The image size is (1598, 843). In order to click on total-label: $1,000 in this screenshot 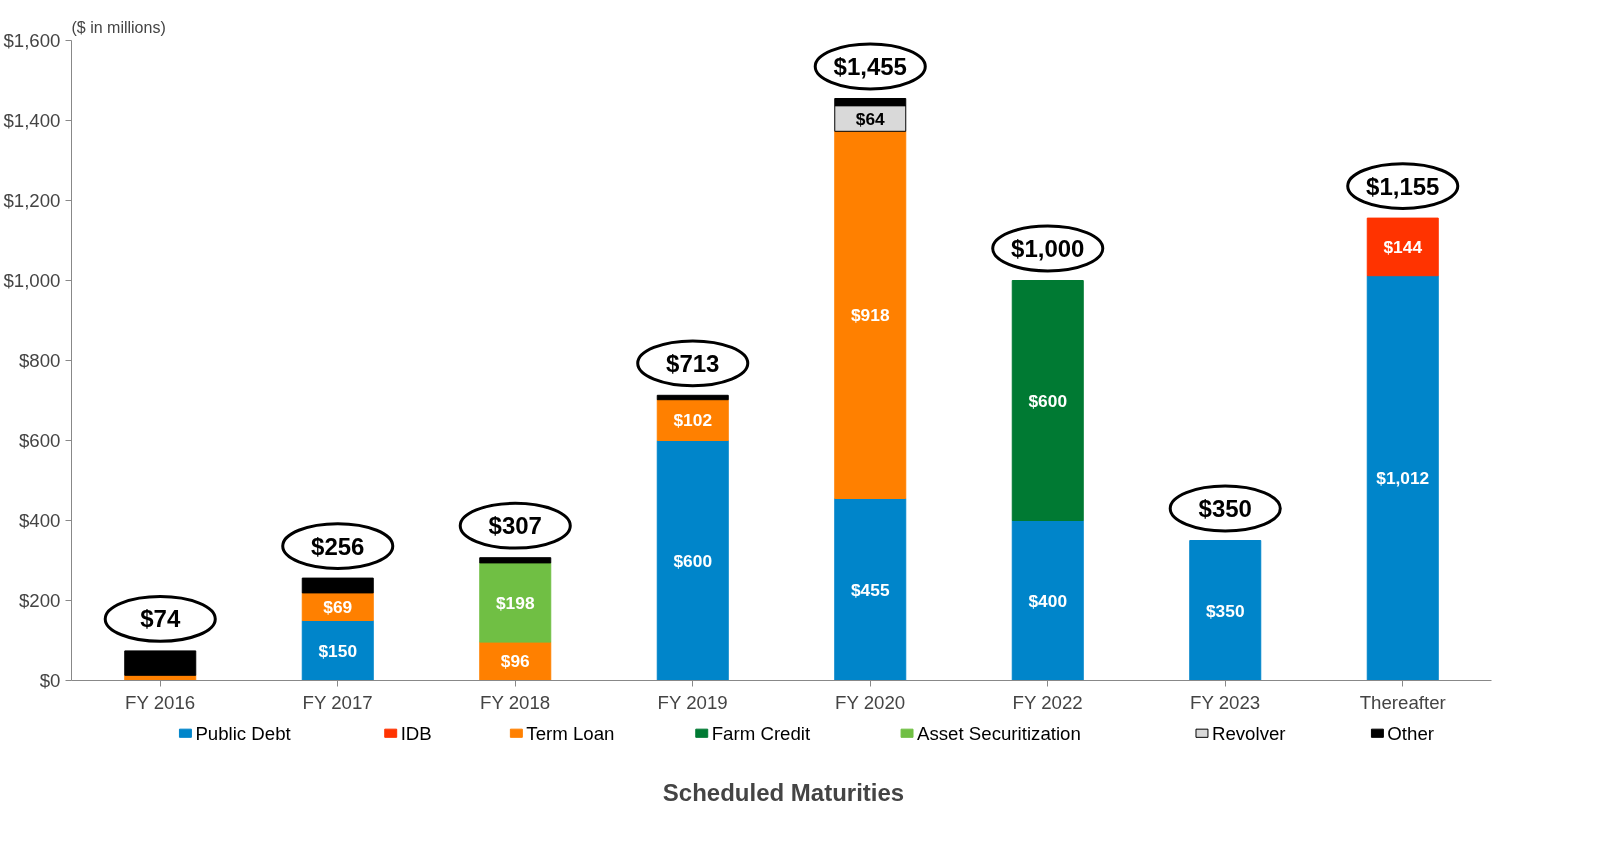, I will do `click(1048, 248)`.